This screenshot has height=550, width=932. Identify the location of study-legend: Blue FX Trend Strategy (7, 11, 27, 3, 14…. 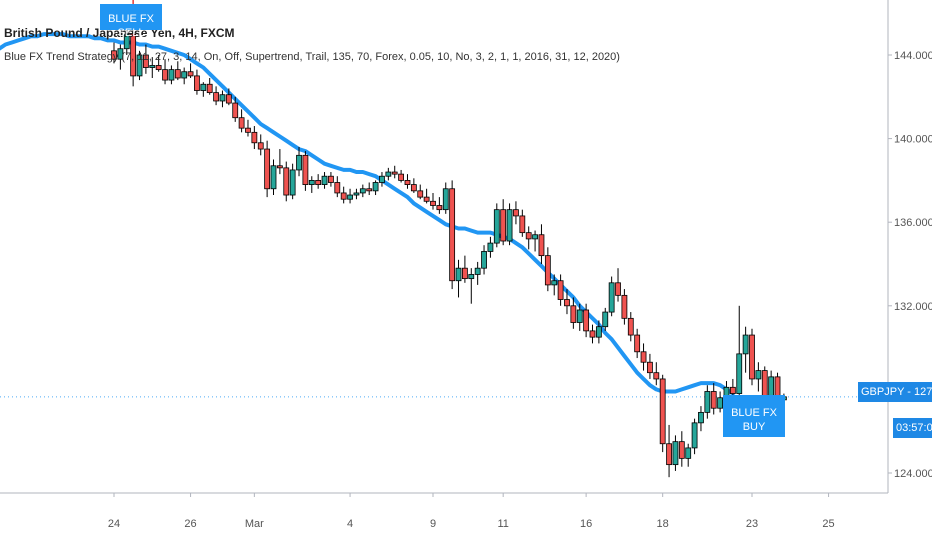
(312, 57).